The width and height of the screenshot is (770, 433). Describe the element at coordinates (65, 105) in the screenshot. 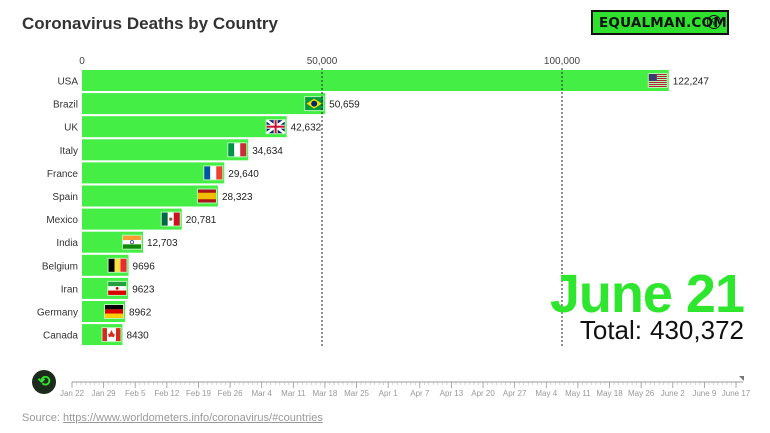

I see `category-label: Brazil` at that location.